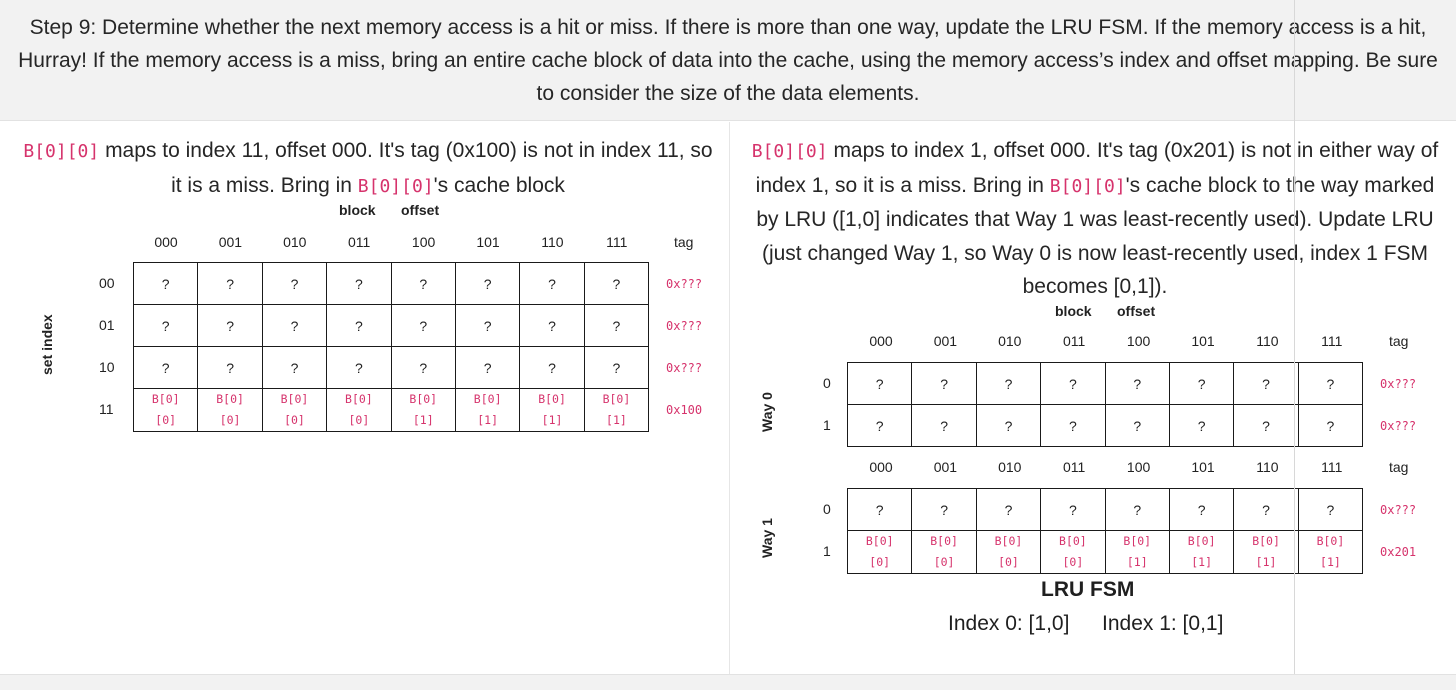 This screenshot has height=690, width=1456. I want to click on divider-line, so click(1294, 345).